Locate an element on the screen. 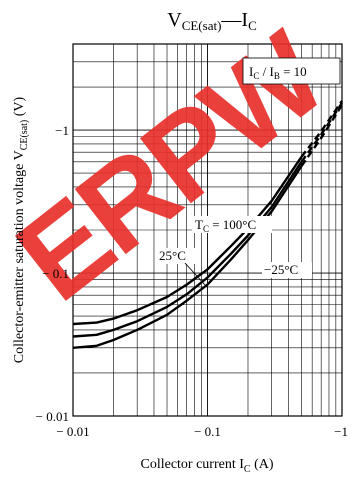 The height and width of the screenshot is (477, 355). curve-labels: TC = 100°C 25°C −25°C is located at coordinates (234, 251).